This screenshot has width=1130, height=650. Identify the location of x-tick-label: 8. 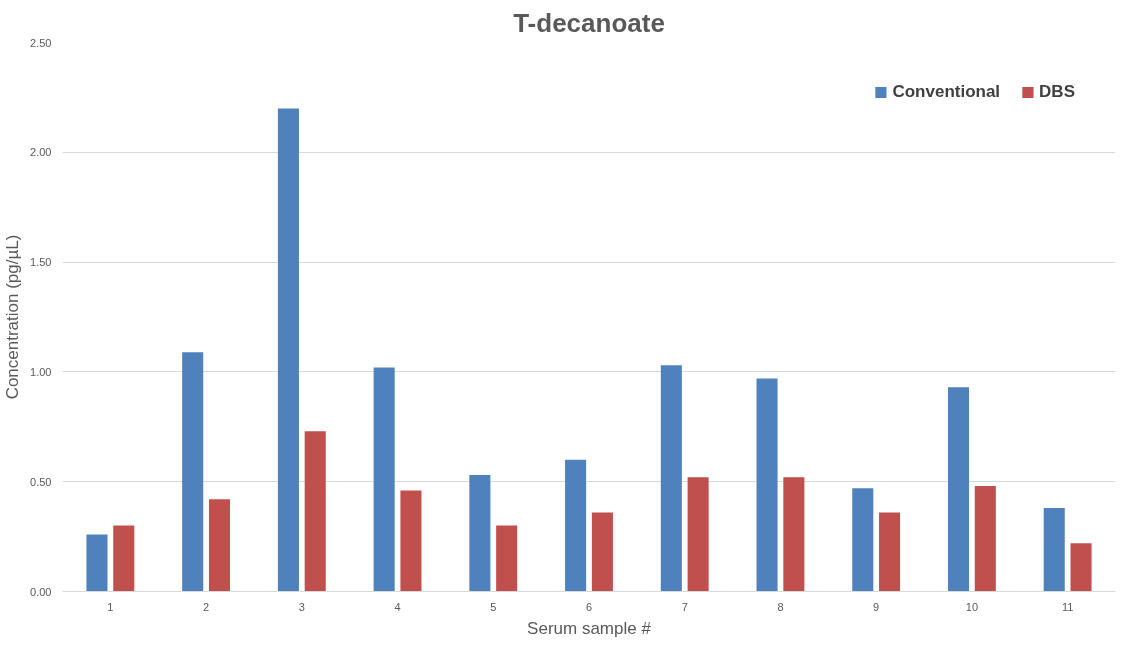
(780, 606).